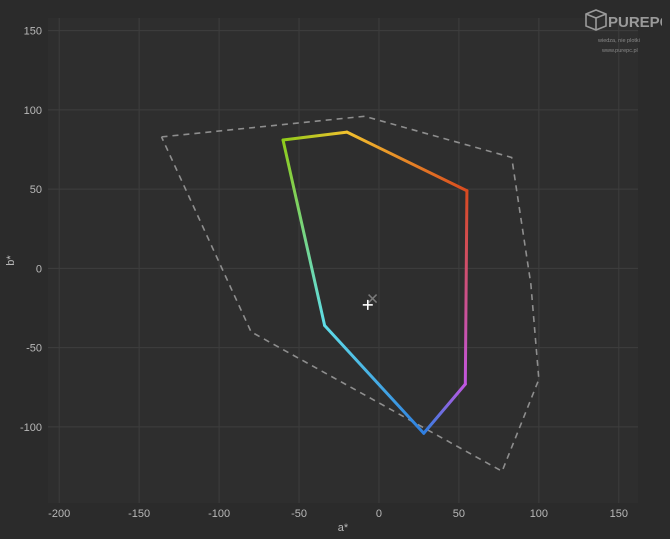 The width and height of the screenshot is (670, 539). I want to click on y-tick-label: 100, so click(33, 111).